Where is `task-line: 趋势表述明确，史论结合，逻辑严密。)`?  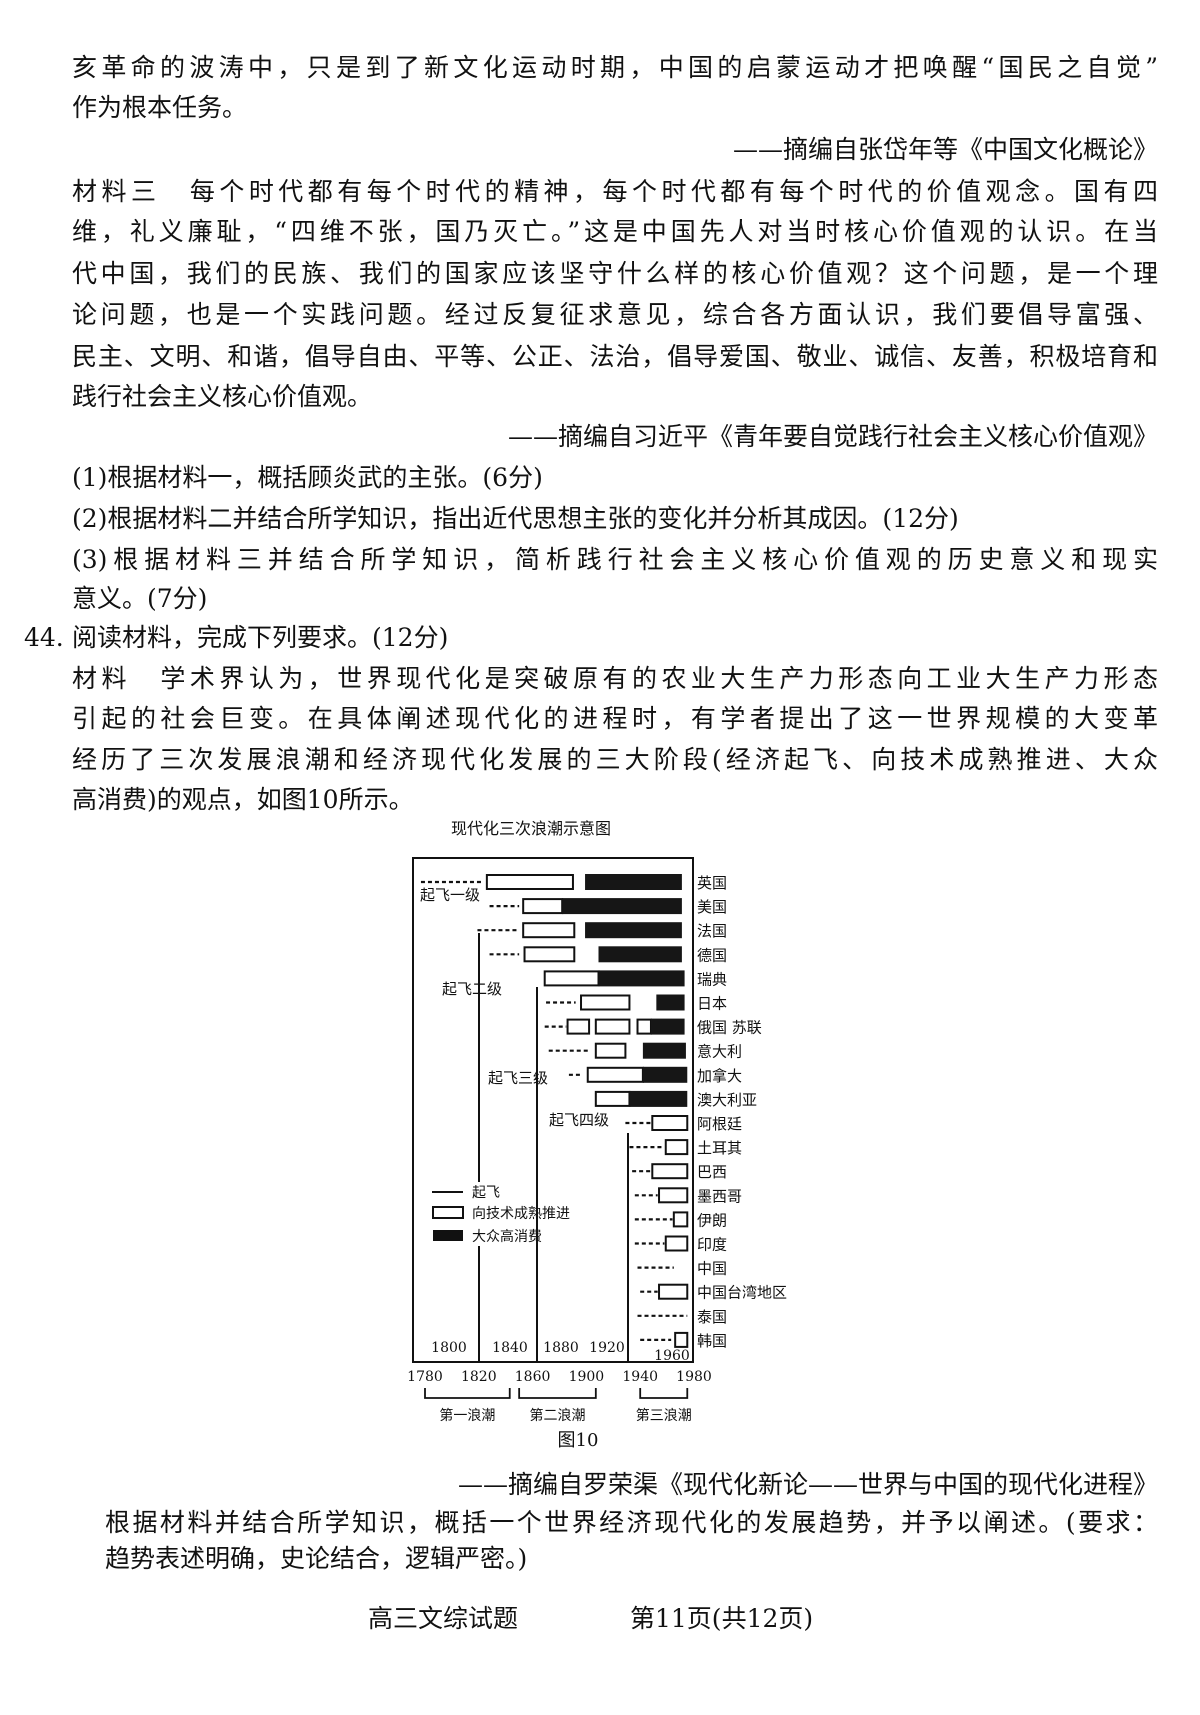
task-line: 趋势表述明确，史论结合，逻辑严密。) is located at coordinates (316, 1558).